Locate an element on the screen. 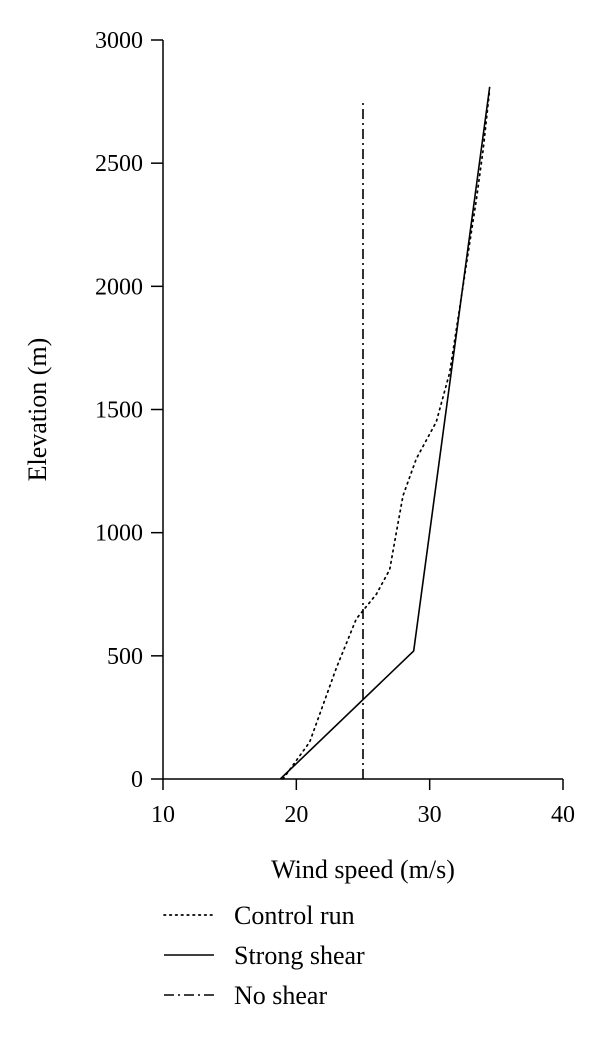 This screenshot has height=1040, width=600. y-tick-label: 1500 is located at coordinates (119, 411).